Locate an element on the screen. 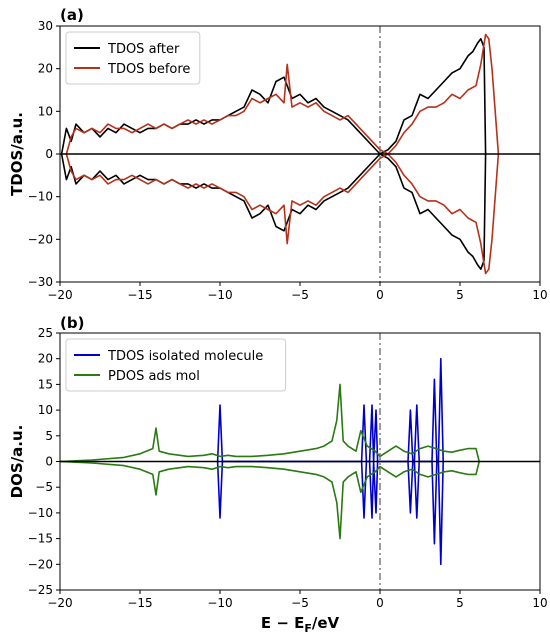  panel-b-legend is located at coordinates (176, 365).